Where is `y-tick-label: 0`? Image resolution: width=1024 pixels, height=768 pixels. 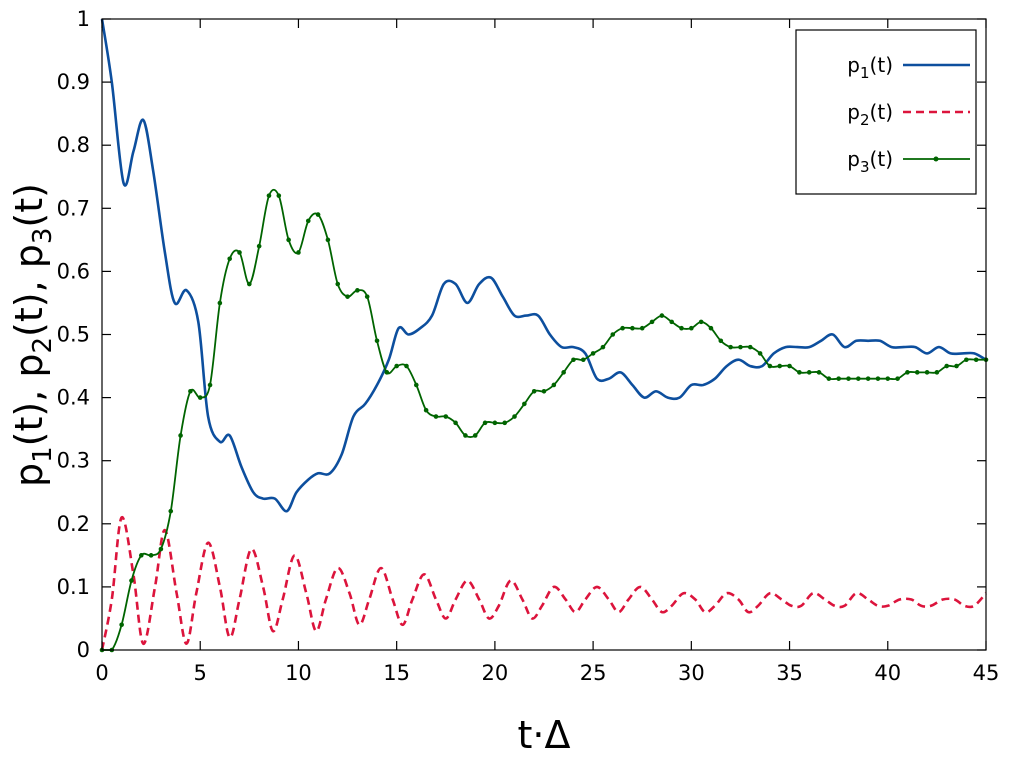 y-tick-label: 0 is located at coordinates (83, 650).